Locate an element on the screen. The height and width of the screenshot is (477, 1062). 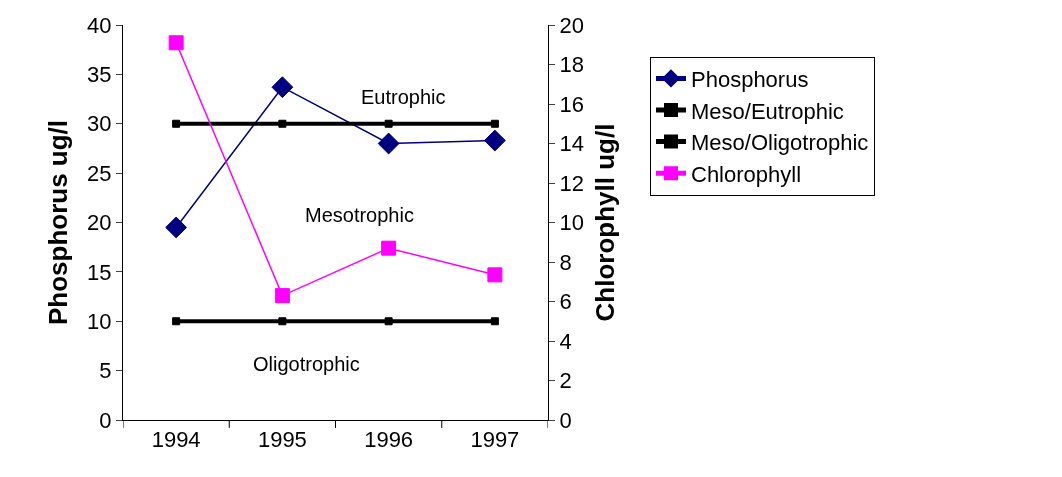
y-tick-label: 35 is located at coordinates (99, 75).